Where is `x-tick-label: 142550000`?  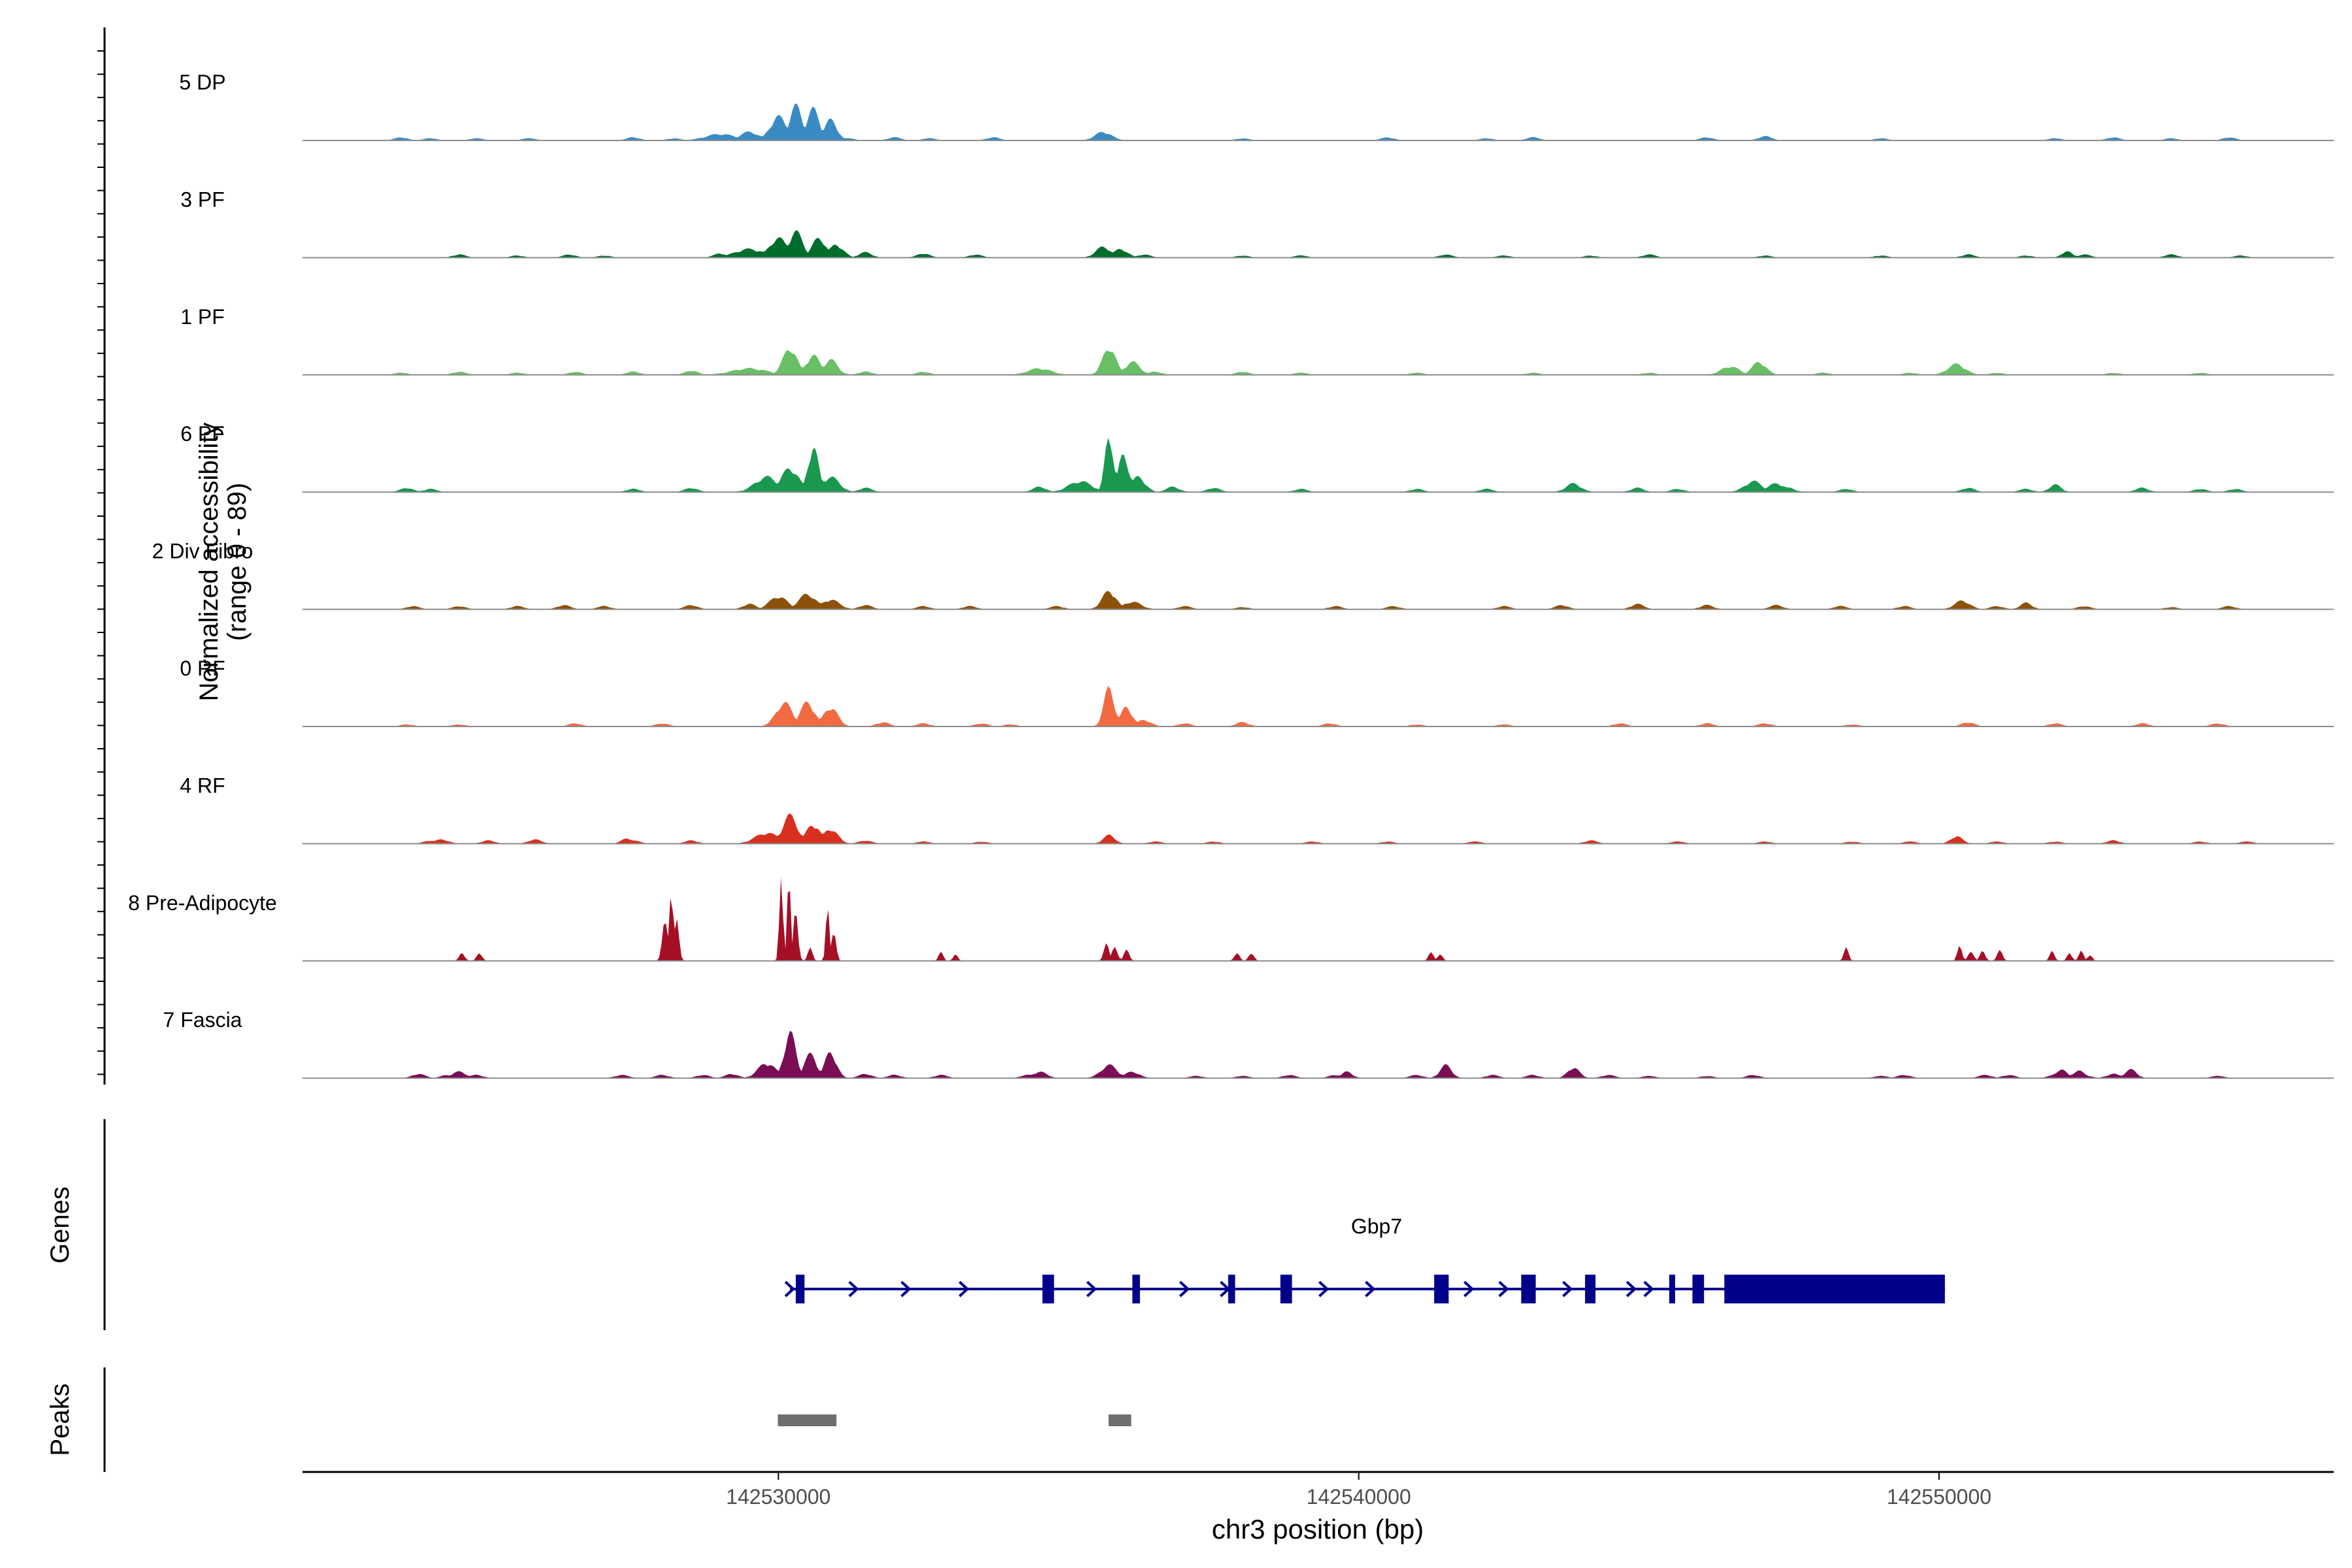 x-tick-label: 142550000 is located at coordinates (1939, 1497).